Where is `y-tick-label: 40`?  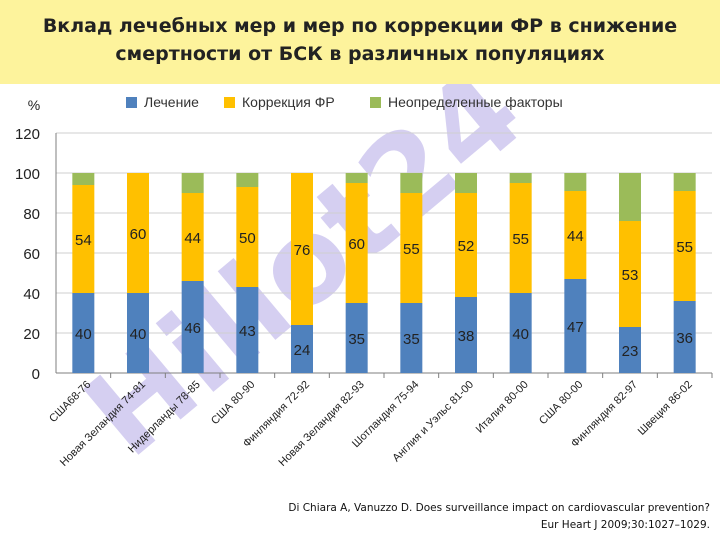 y-tick-label: 40 is located at coordinates (31, 294).